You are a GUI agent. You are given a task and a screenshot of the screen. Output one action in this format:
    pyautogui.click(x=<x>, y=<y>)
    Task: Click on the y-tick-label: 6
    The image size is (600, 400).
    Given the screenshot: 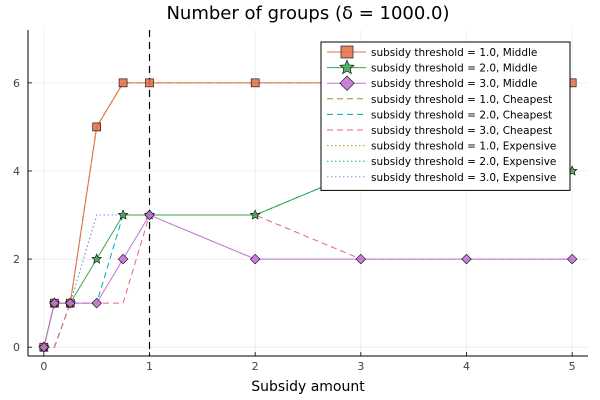 What is the action you would take?
    pyautogui.click(x=16, y=83)
    